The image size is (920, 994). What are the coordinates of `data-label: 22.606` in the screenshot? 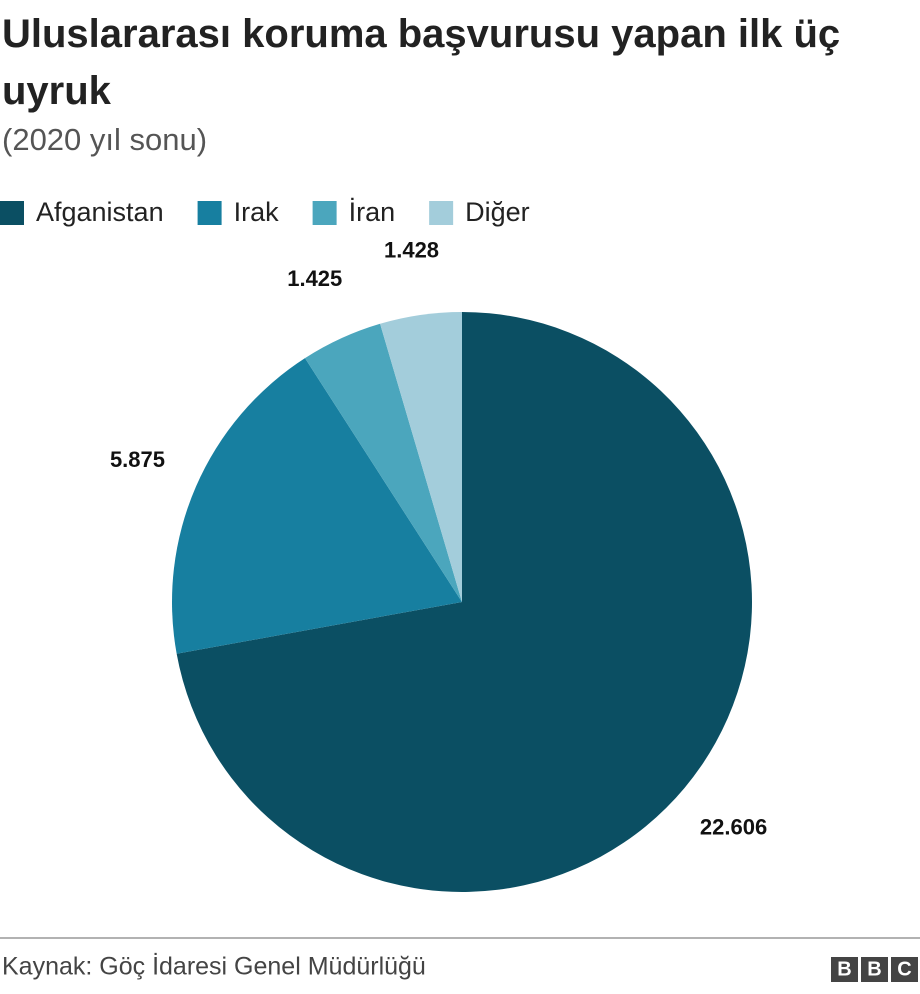 It's located at (733, 827).